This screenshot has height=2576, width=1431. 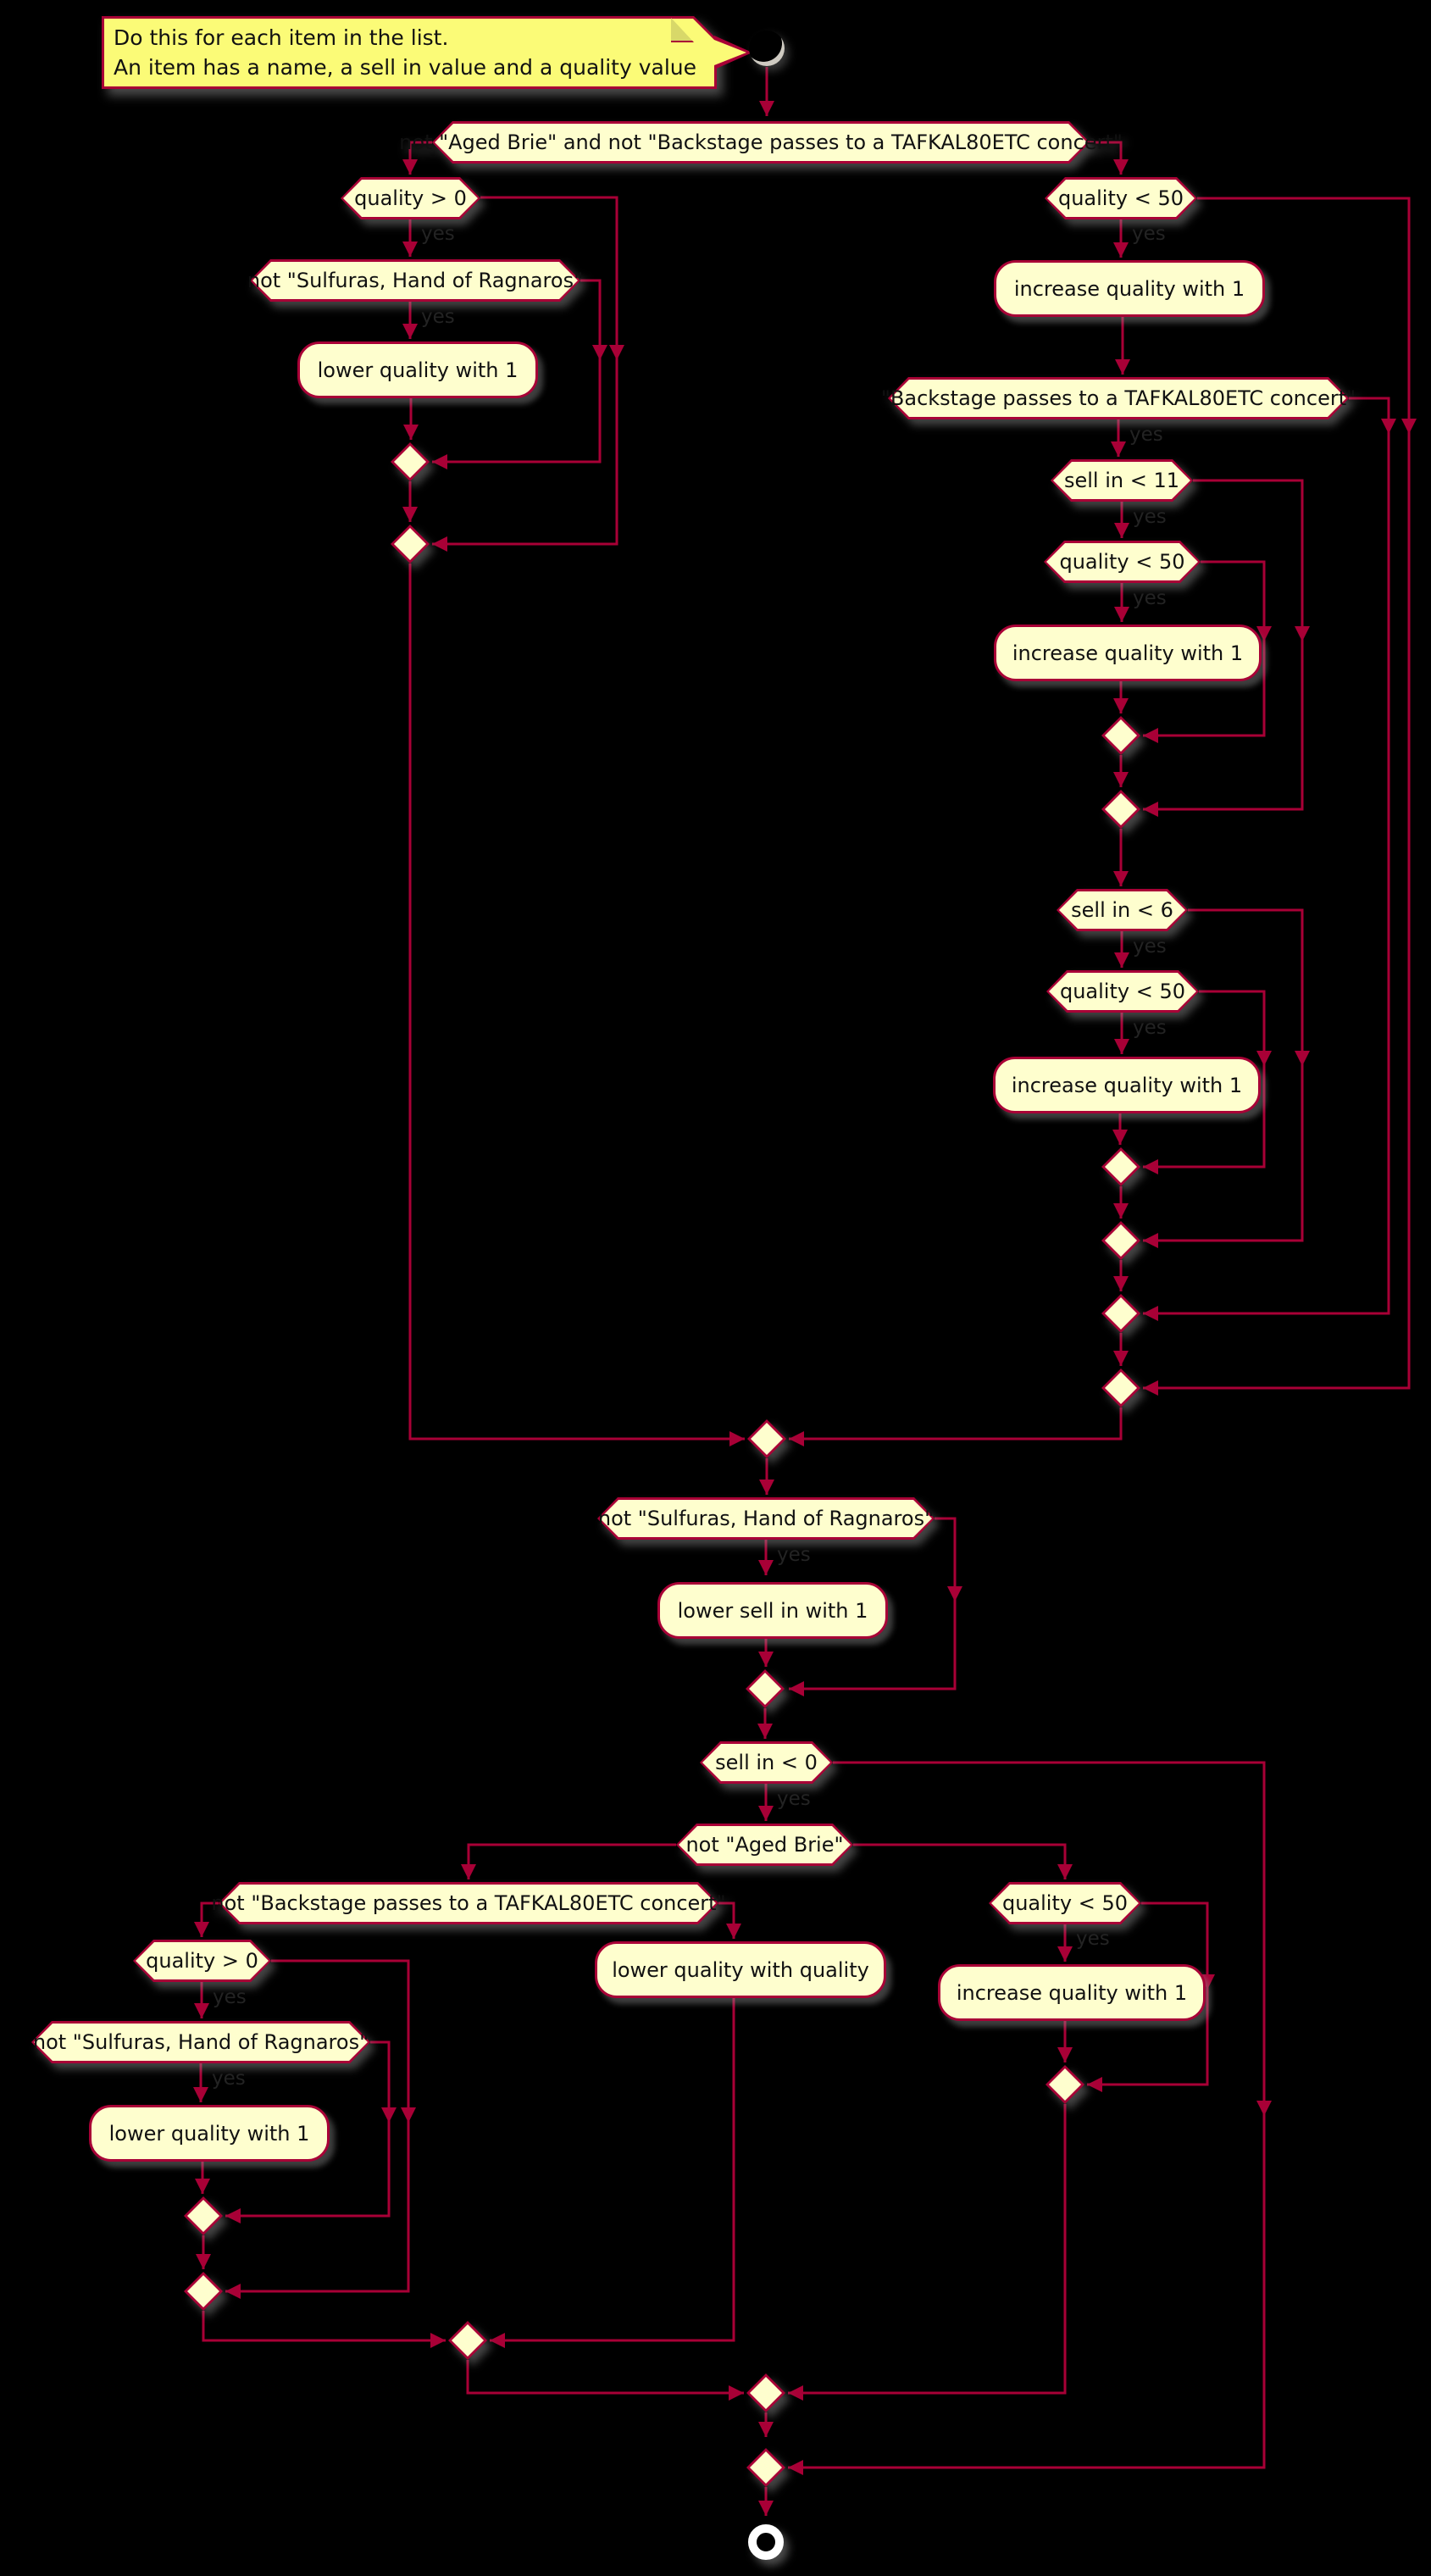 What do you see at coordinates (740, 1969) in the screenshot?
I see `activity-lower-quality-with-quality: lower quality with quality` at bounding box center [740, 1969].